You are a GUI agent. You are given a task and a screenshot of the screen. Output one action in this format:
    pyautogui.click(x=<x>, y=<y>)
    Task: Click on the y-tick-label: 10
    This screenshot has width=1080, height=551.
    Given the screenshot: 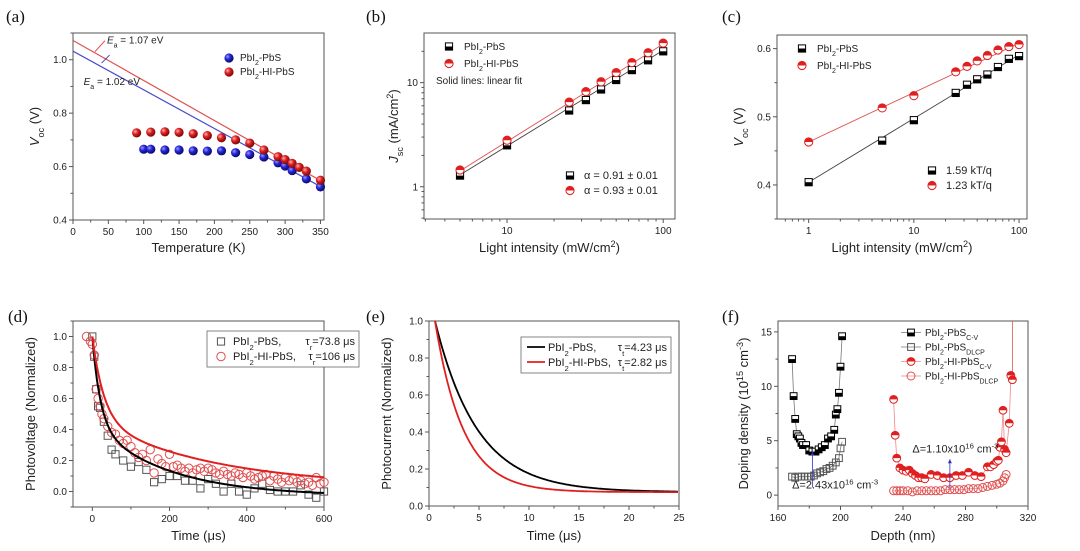 What is the action you would take?
    pyautogui.click(x=767, y=387)
    